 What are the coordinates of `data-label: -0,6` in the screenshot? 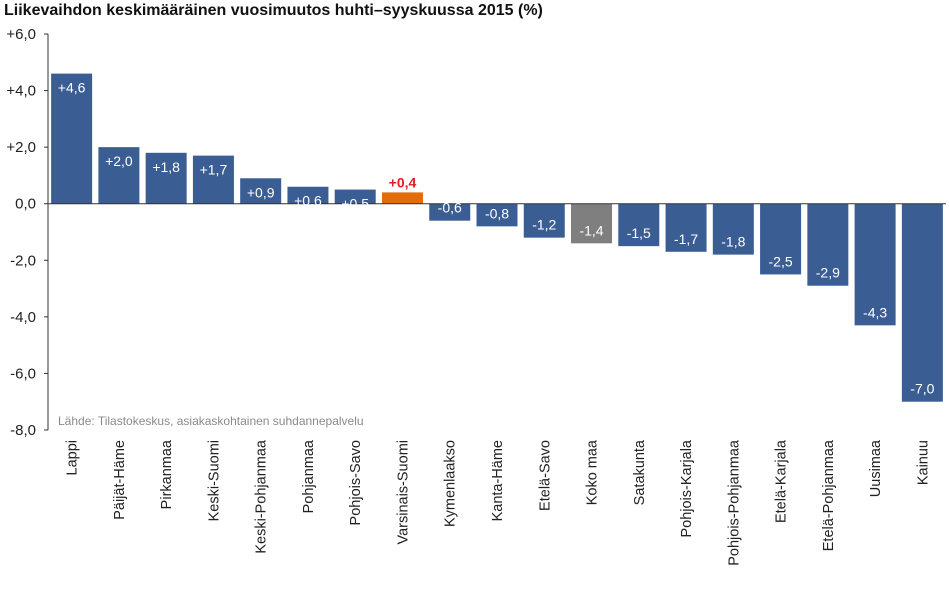 It's located at (450, 208).